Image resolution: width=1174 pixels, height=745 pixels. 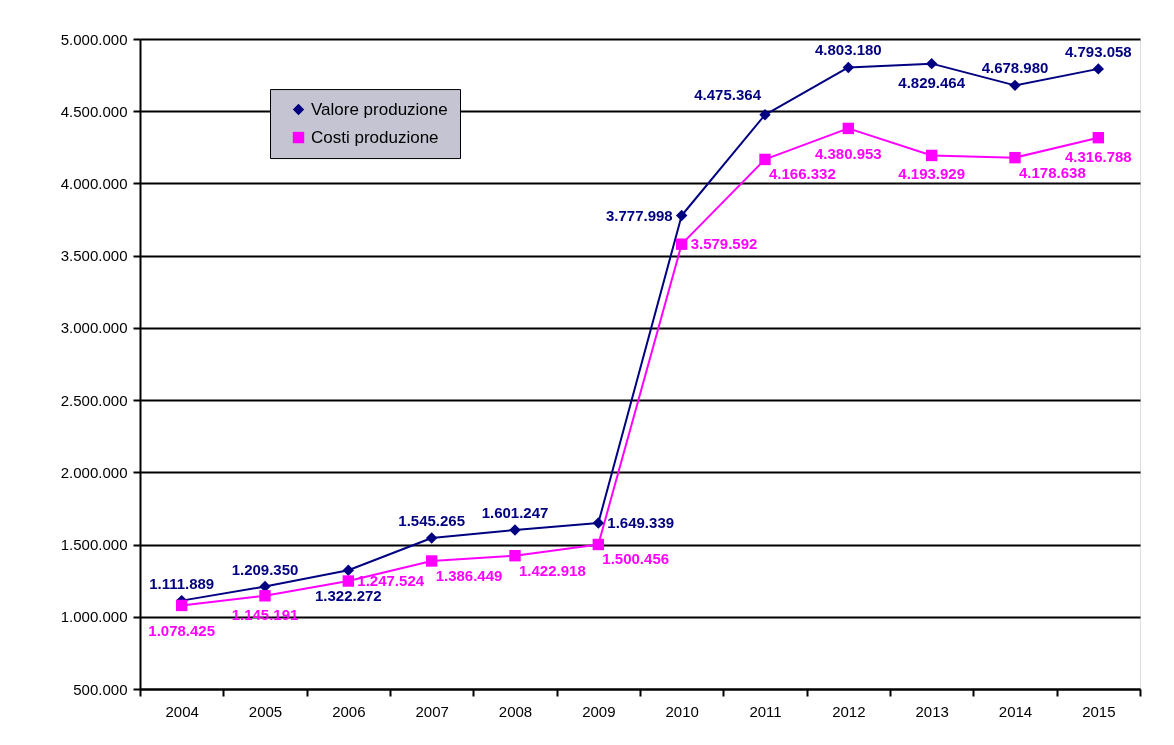 What do you see at coordinates (265, 569) in the screenshot?
I see `data-label: 1.209.350` at bounding box center [265, 569].